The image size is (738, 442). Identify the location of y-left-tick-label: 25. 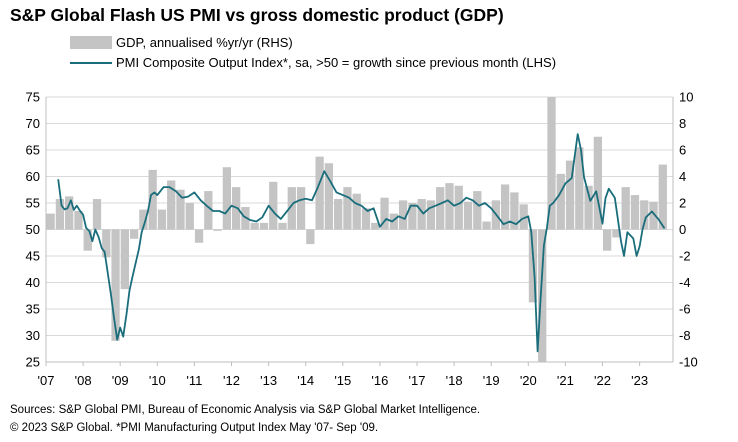
(33, 362).